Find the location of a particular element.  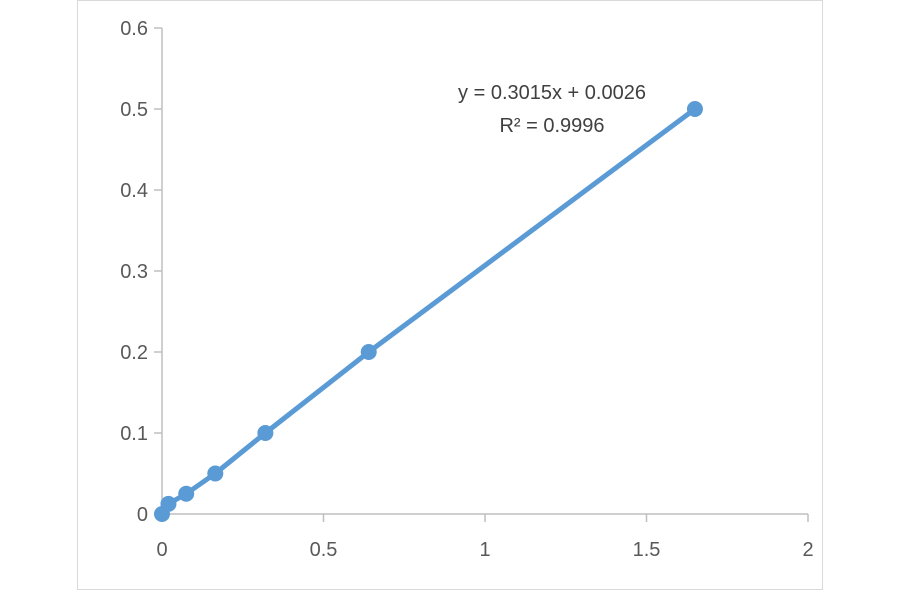

y-tick-label: 0.1 is located at coordinates (134, 434).